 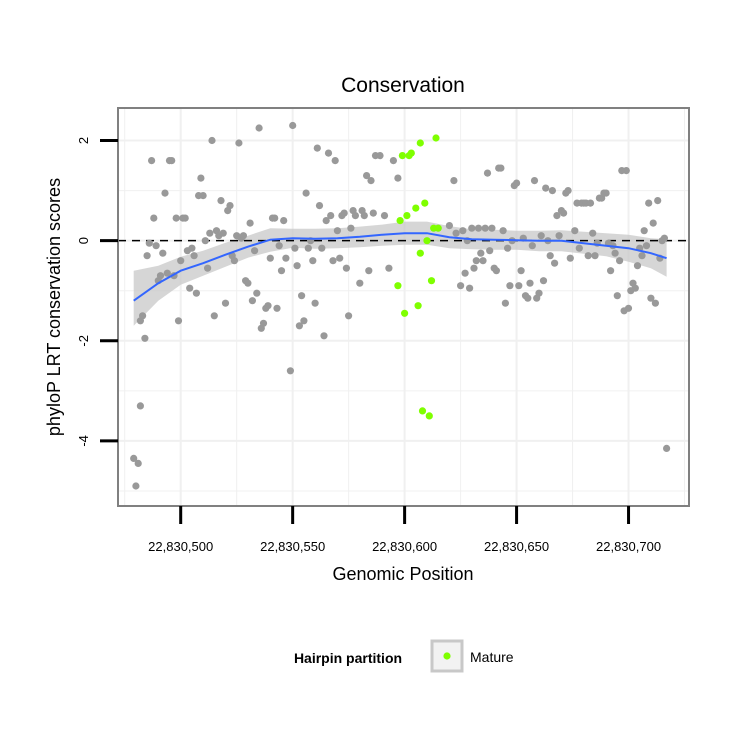 What do you see at coordinates (83, 240) in the screenshot?
I see `y-tick-label: 0` at bounding box center [83, 240].